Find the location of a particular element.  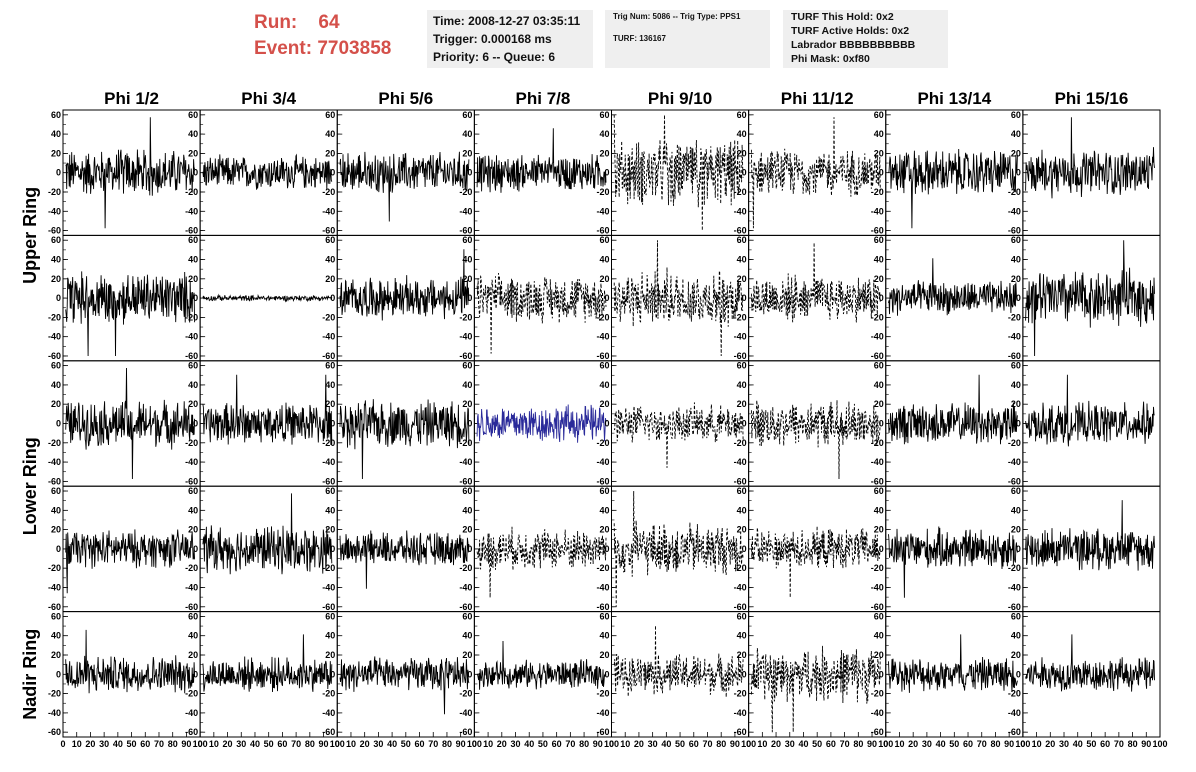

x-tick-label: 20 is located at coordinates (639, 744).